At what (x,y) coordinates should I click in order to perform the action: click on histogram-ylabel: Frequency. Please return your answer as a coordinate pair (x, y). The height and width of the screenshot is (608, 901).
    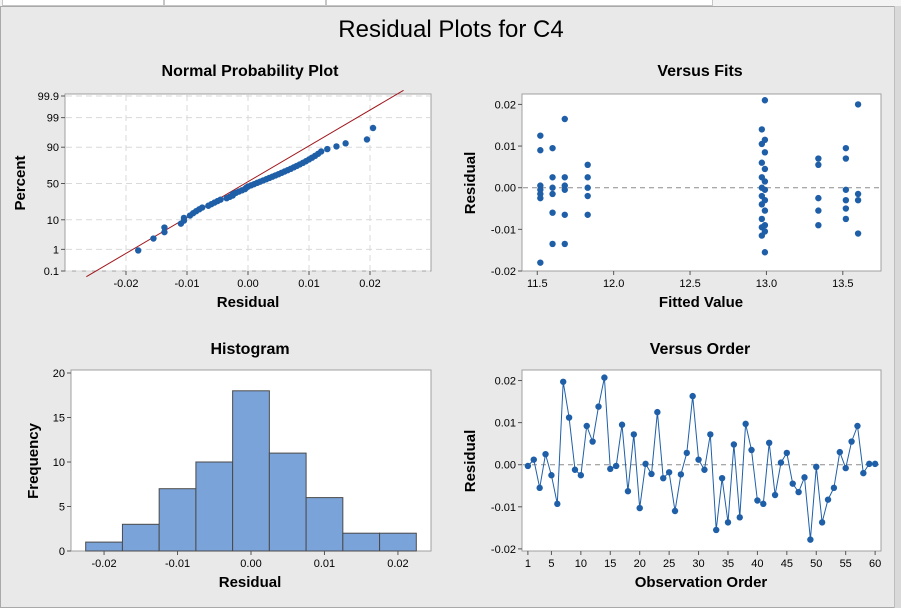
    Looking at the image, I should click on (33, 460).